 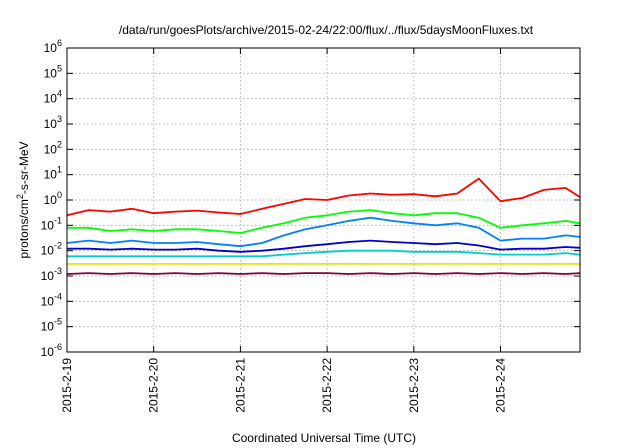 What do you see at coordinates (51, 274) in the screenshot?
I see `y-tick-label: 10⁻³` at bounding box center [51, 274].